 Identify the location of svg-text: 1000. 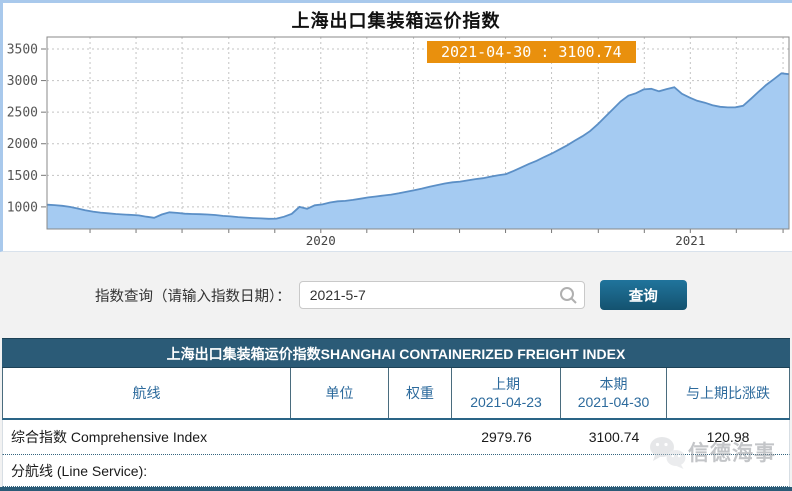
(22, 207).